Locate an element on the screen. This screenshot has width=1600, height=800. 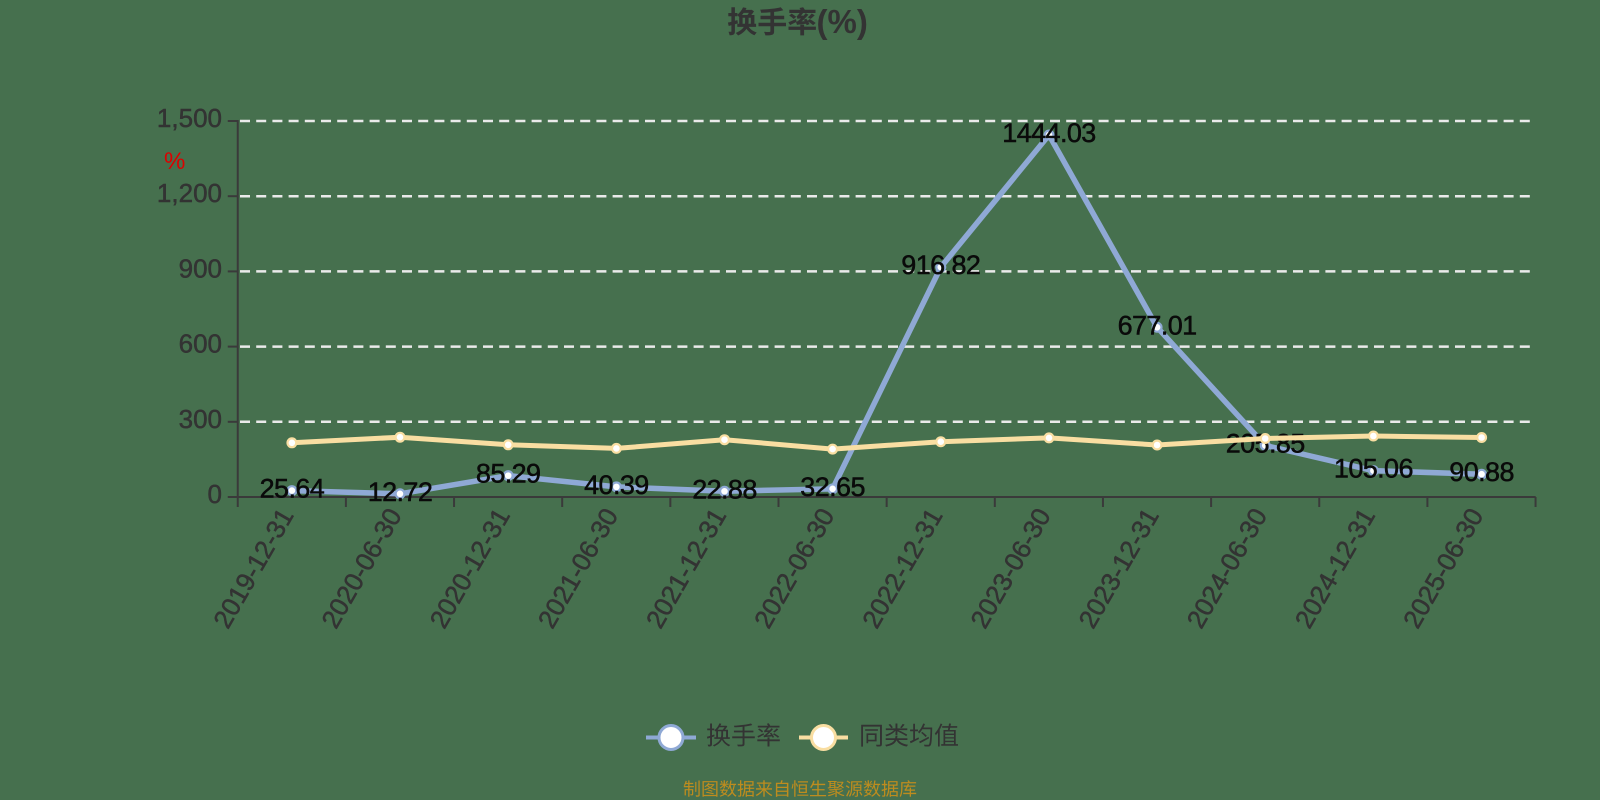
svg-text: 22.88 is located at coordinates (724, 489).